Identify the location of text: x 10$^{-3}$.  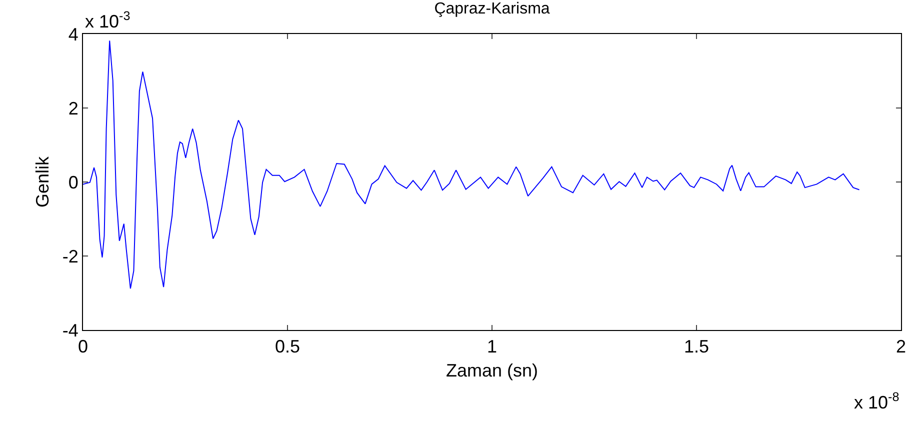
(107, 20).